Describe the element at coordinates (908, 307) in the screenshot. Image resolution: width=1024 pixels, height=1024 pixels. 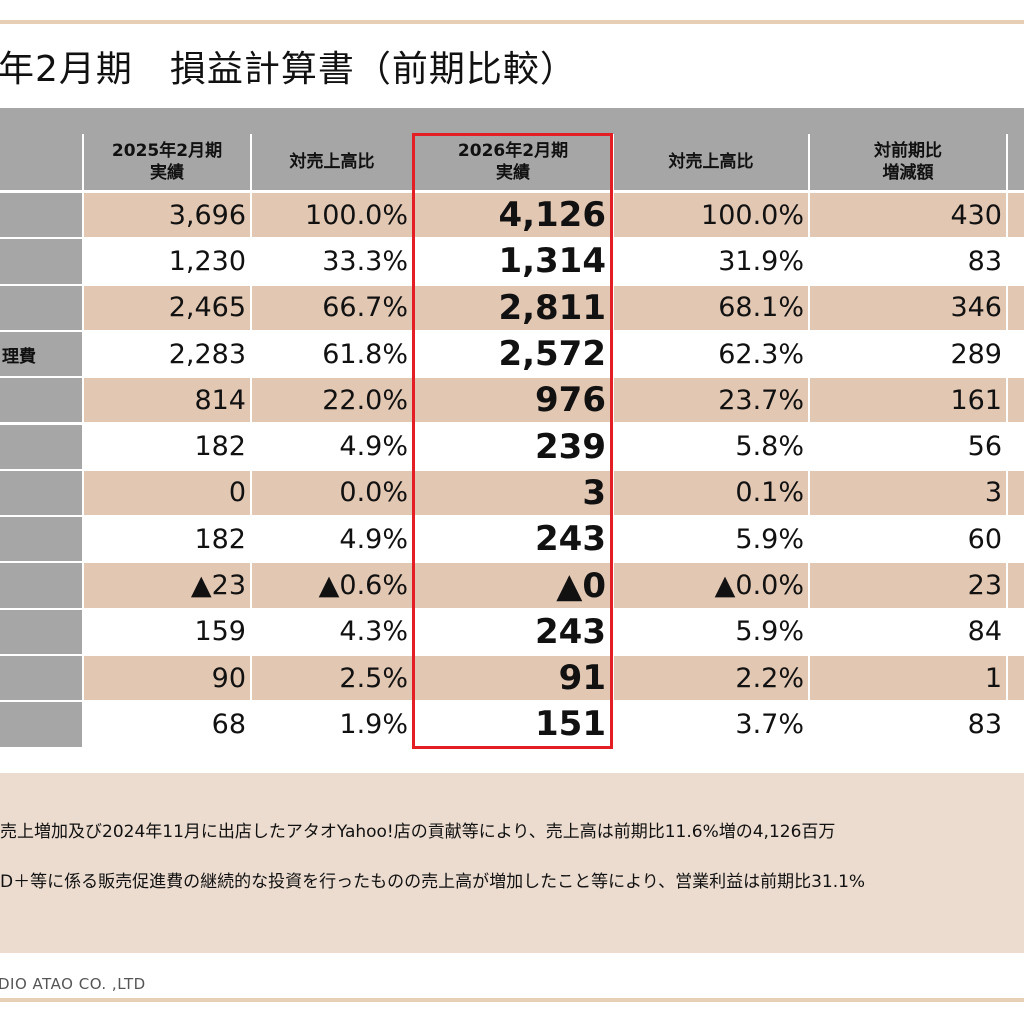
I see `cell-diff: 346` at that location.